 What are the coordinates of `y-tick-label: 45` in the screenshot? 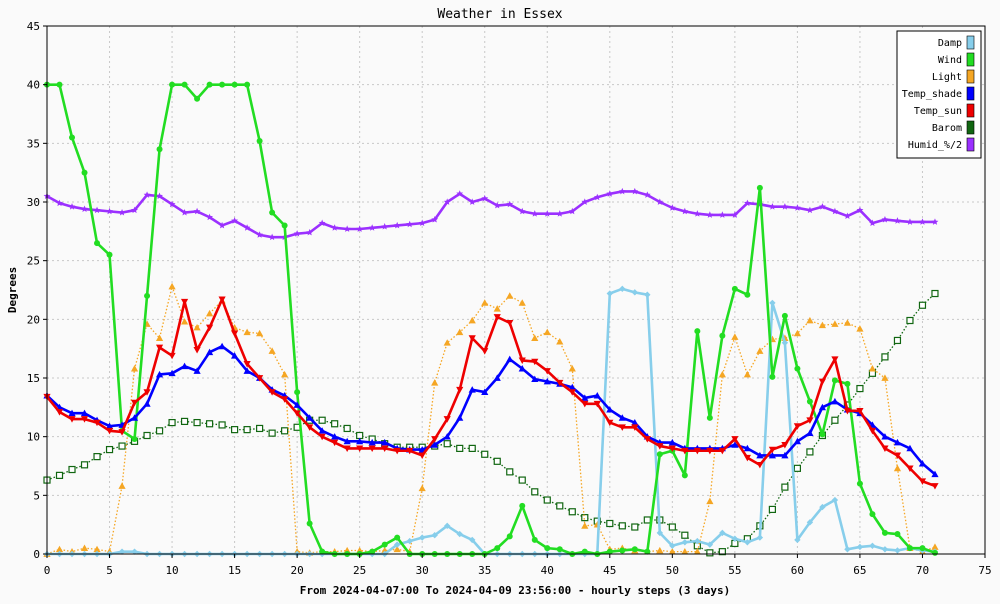 It's located at (33, 26).